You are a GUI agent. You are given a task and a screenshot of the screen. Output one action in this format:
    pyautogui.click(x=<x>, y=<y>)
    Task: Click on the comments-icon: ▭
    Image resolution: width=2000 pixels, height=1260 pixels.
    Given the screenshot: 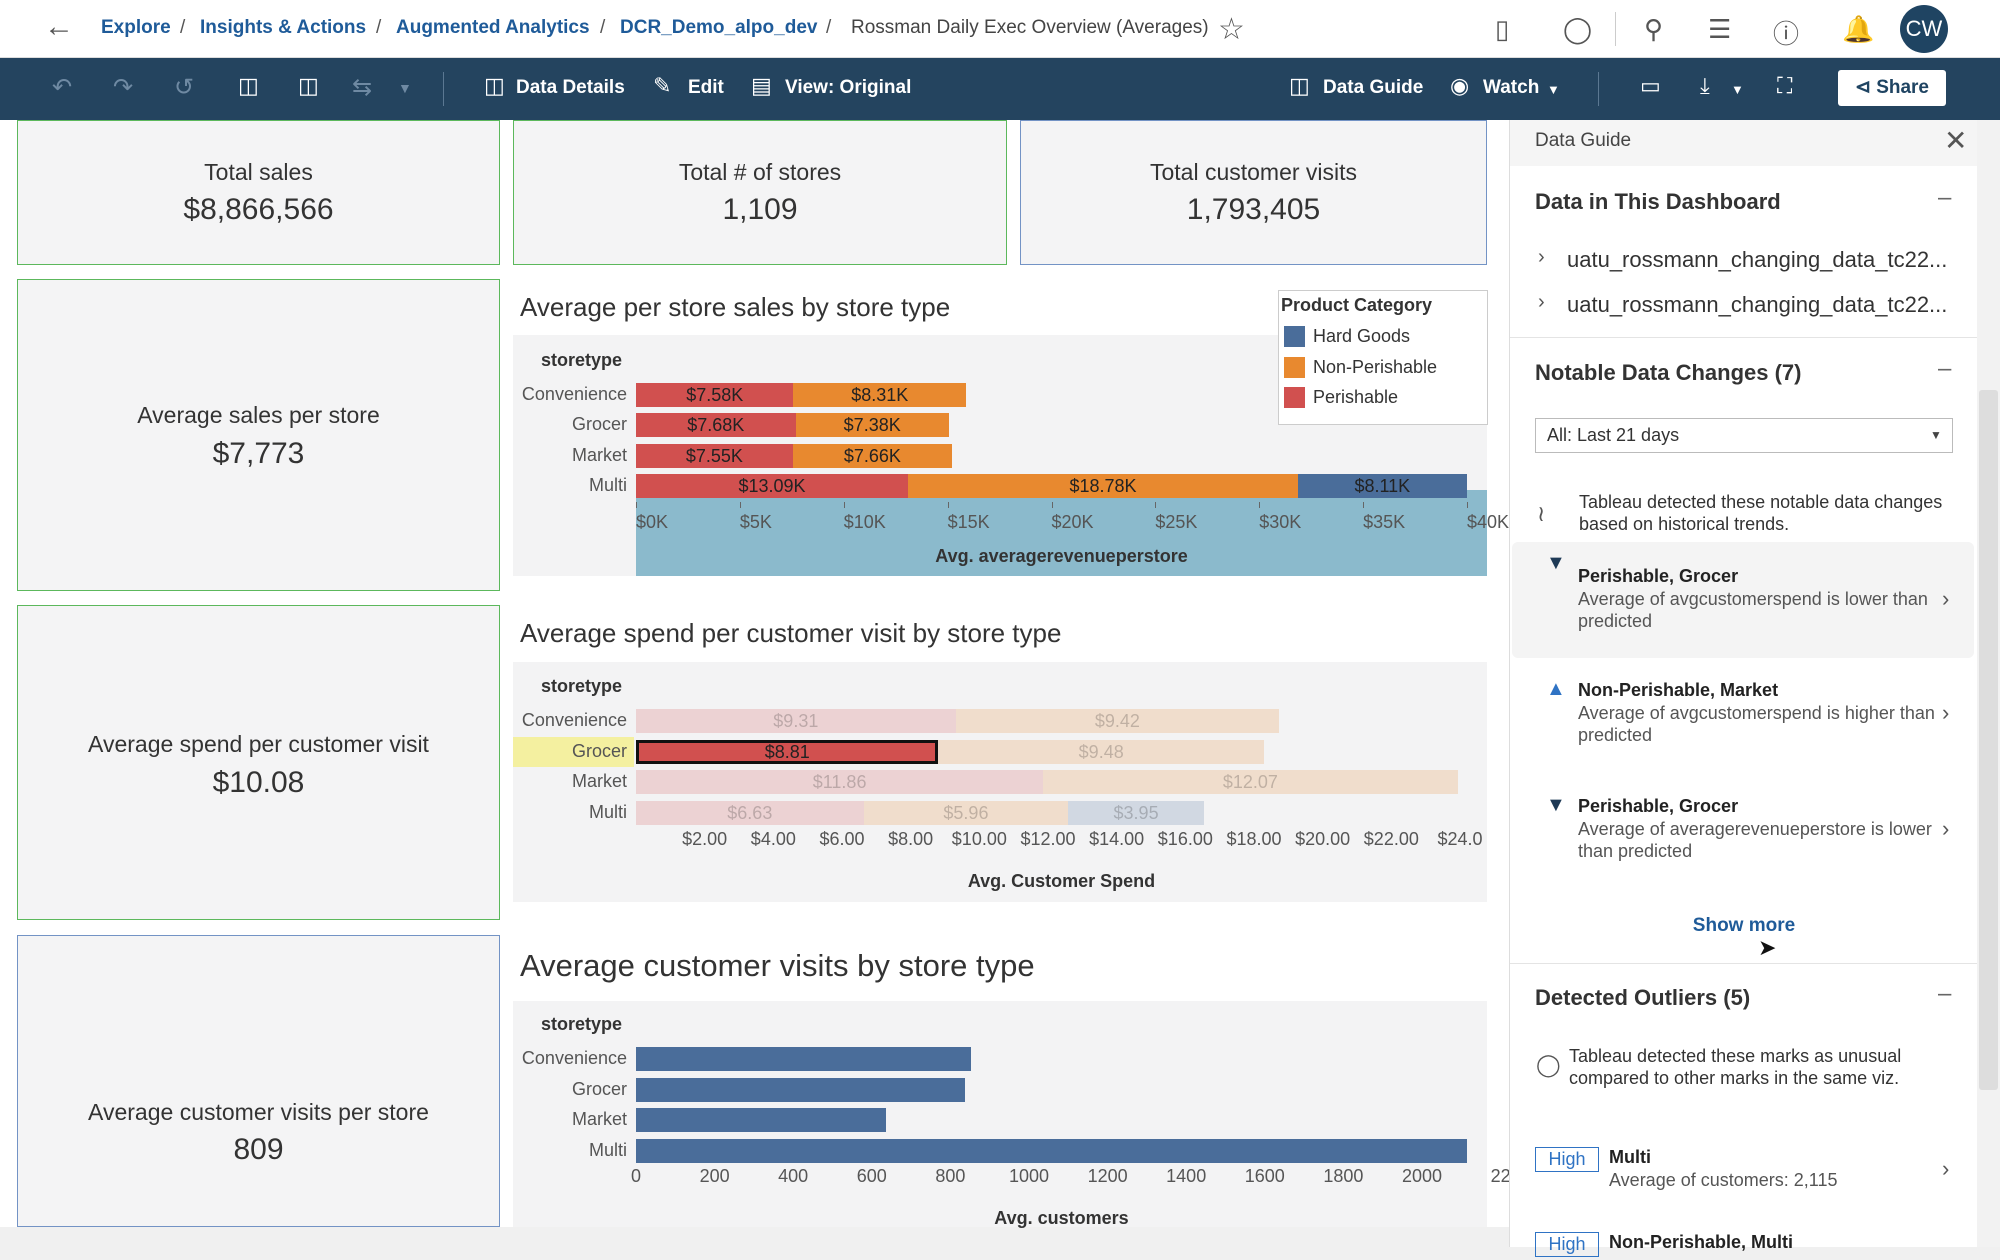 What is the action you would take?
    pyautogui.click(x=1650, y=85)
    